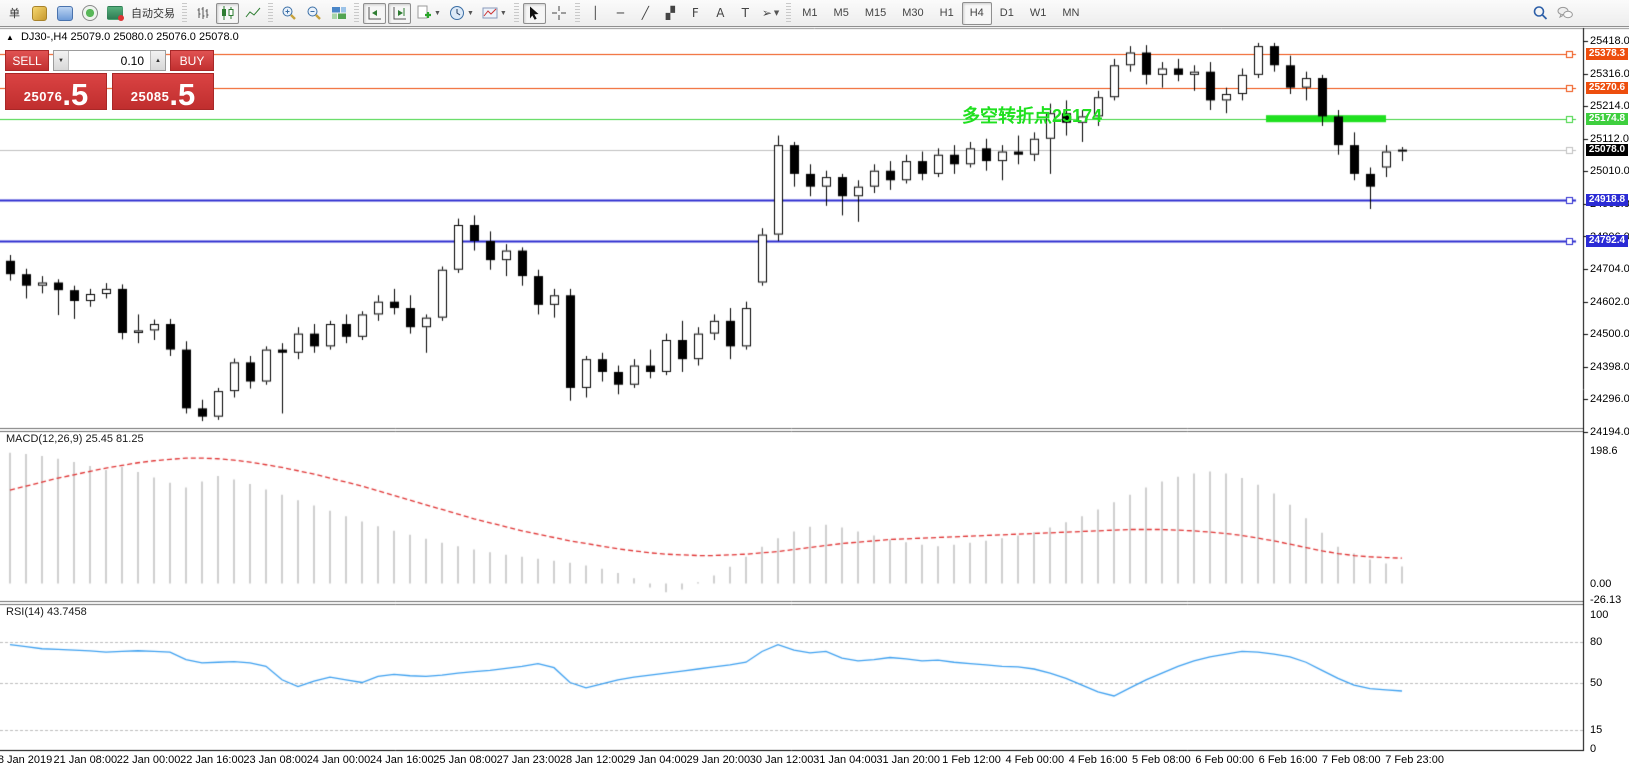 This screenshot has width=1629, height=776. I want to click on zoom-out-button, so click(313, 13).